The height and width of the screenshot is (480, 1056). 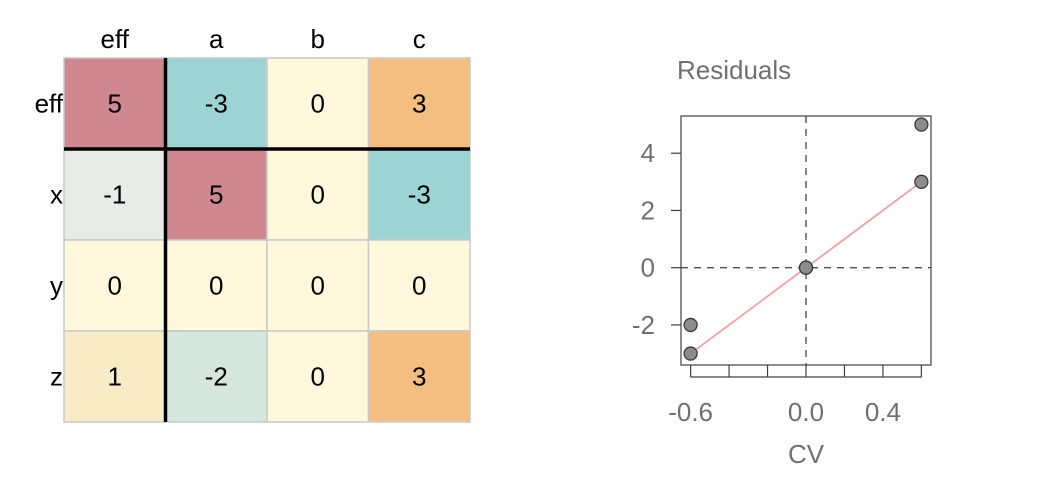 I want to click on row-label: z, so click(x=56, y=377).